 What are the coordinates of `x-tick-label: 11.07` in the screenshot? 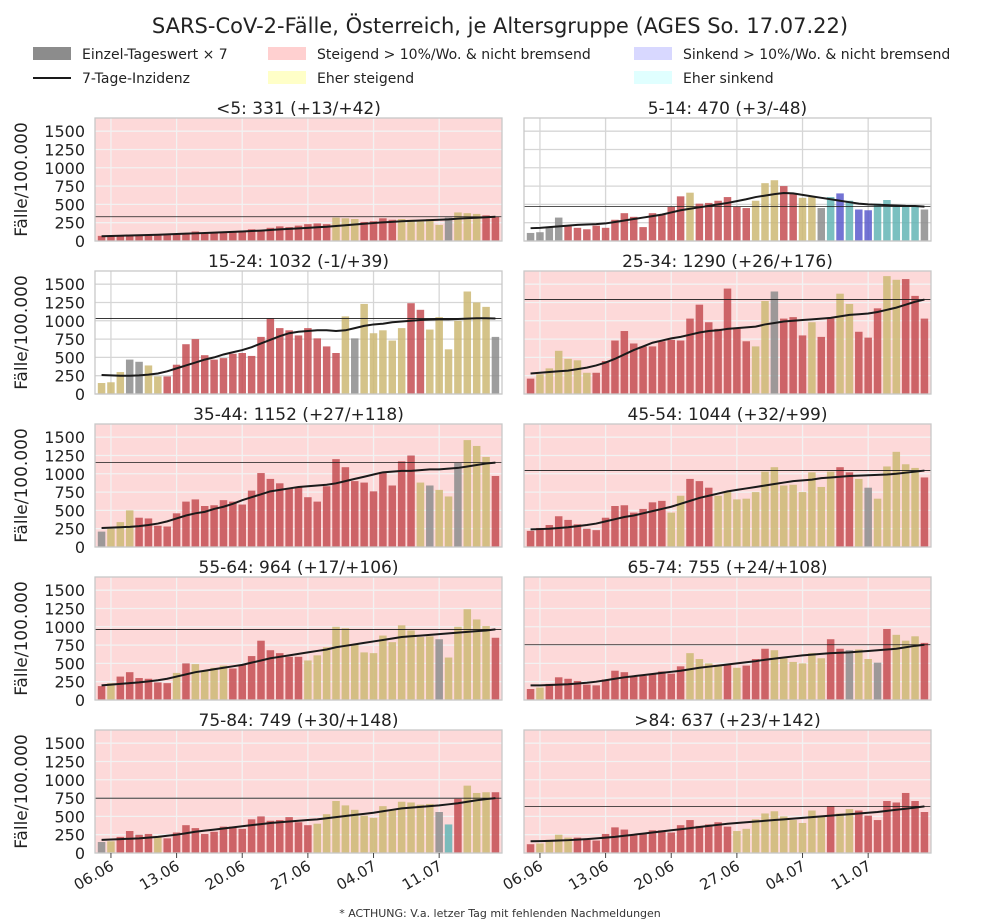 It's located at (851, 875).